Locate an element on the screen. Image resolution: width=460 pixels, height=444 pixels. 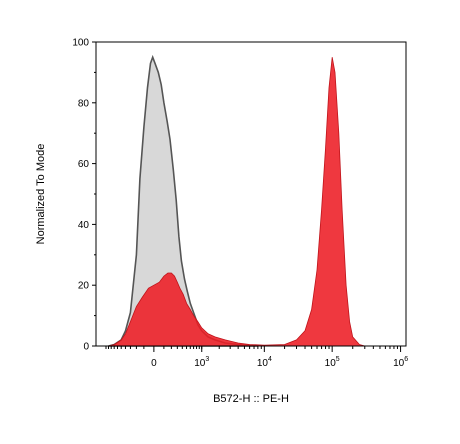
x-tick-label: 10⁶ is located at coordinates (400, 362).